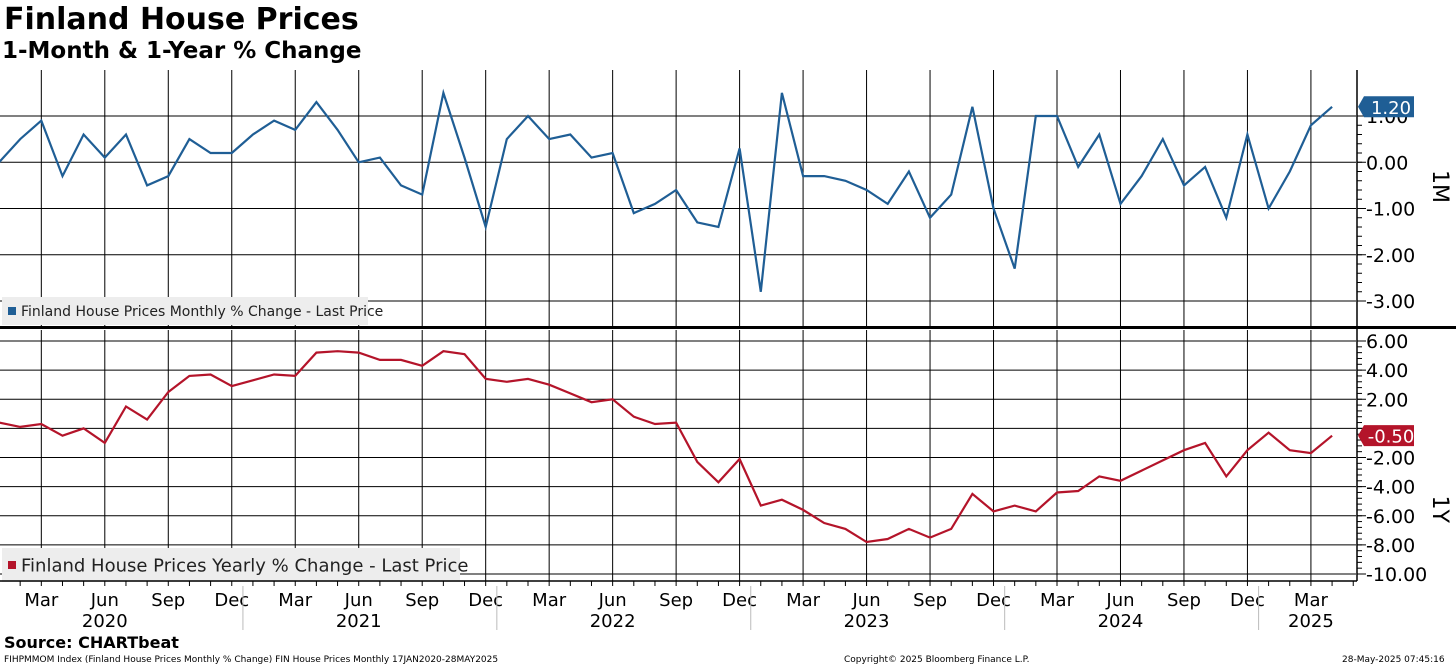 The width and height of the screenshot is (1456, 668). Describe the element at coordinates (1387, 342) in the screenshot. I see `y-tick-label: 6.00` at that location.